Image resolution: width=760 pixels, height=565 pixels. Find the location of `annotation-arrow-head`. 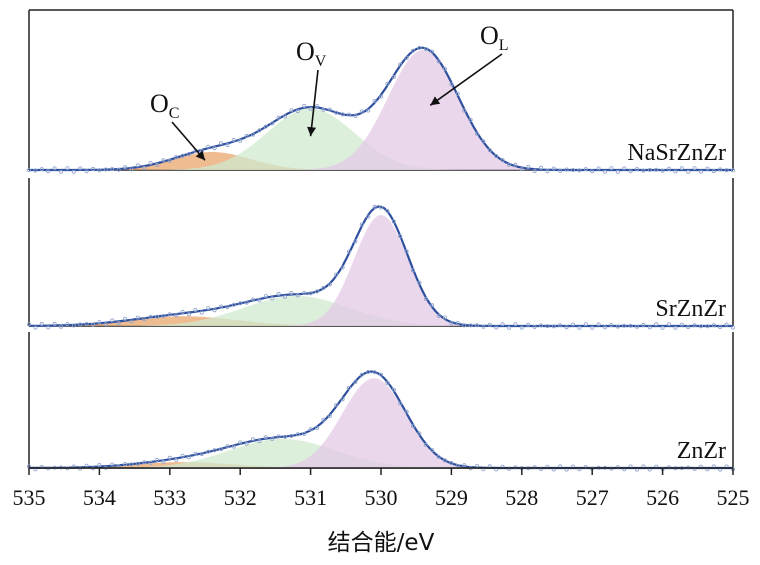

annotation-arrow-head is located at coordinates (200, 155).